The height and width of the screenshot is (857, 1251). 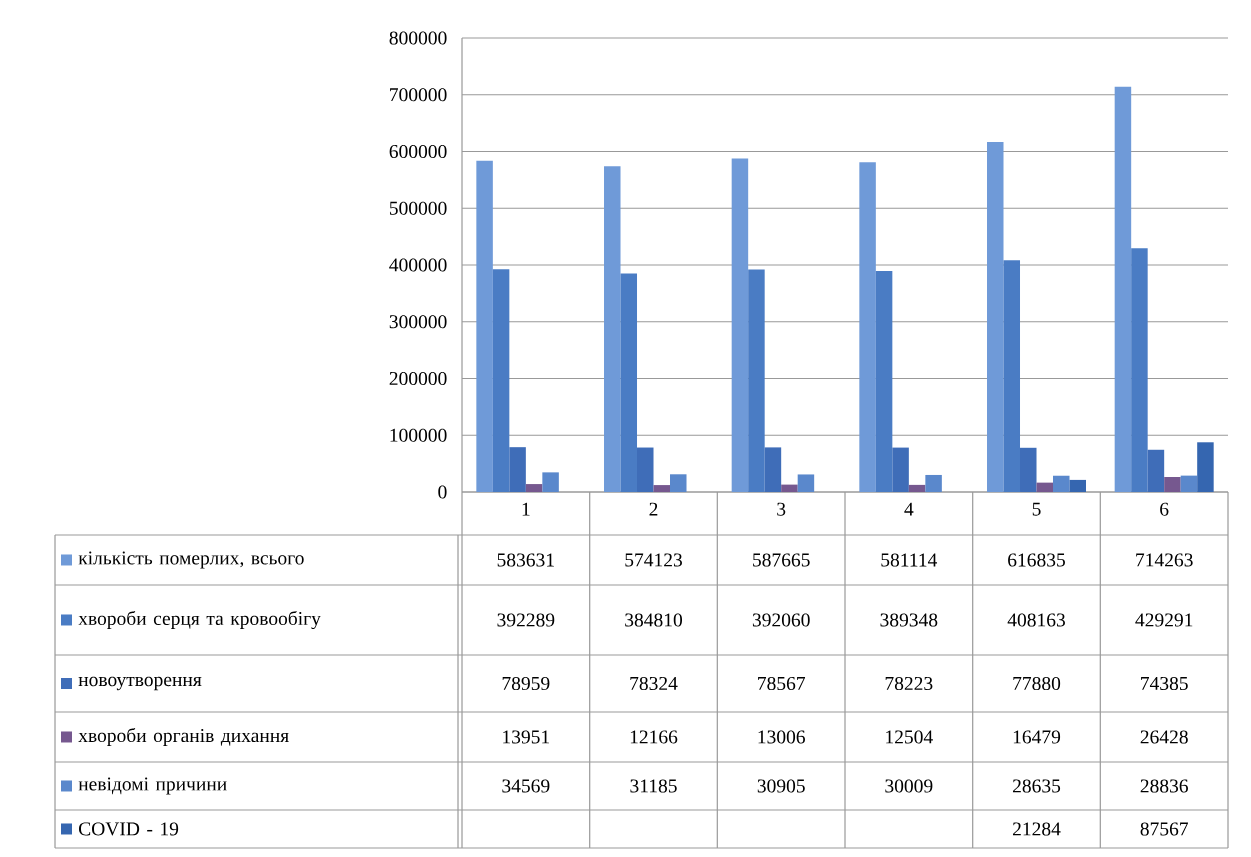 I want to click on data-label: 30905, so click(x=781, y=786).